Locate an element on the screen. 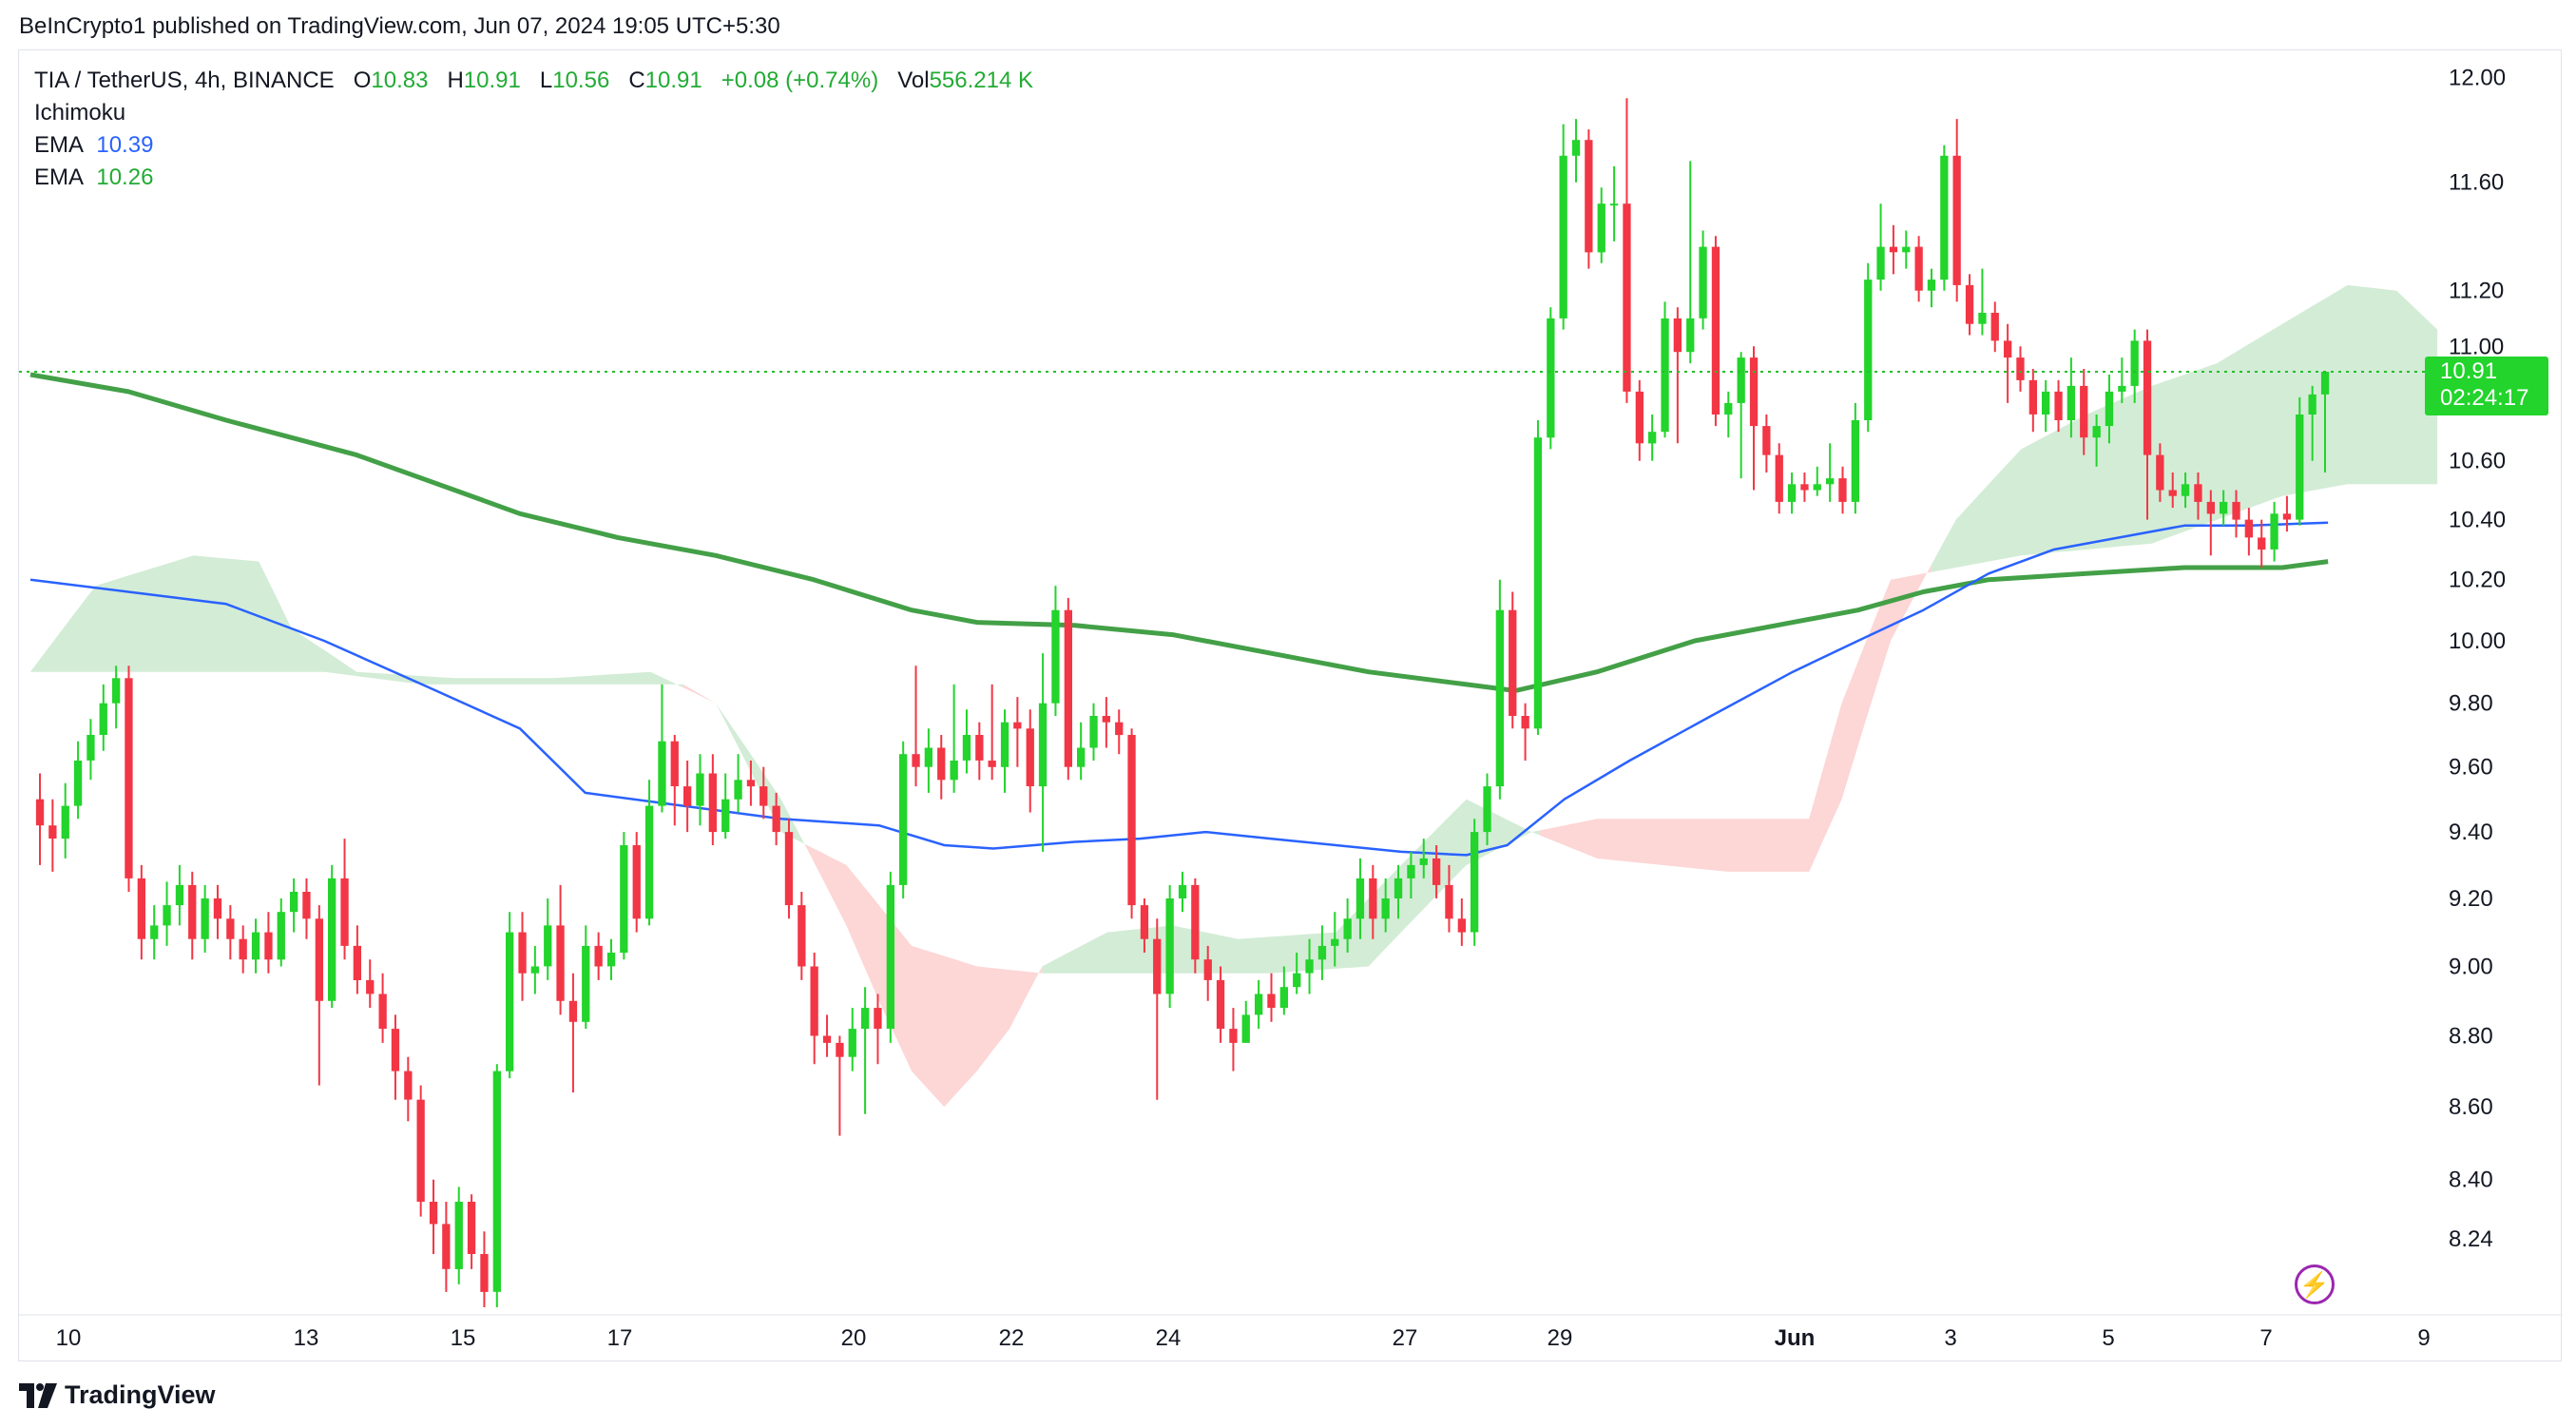 The height and width of the screenshot is (1428, 2576). time-tick-label: 17 is located at coordinates (620, 1338).